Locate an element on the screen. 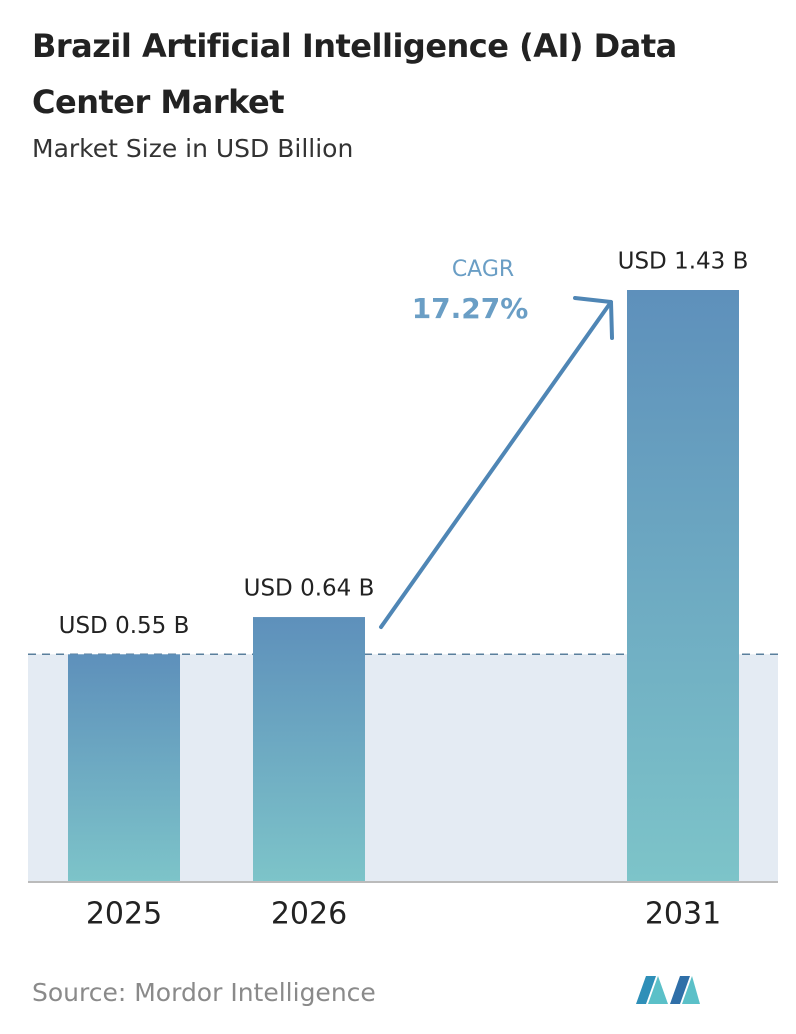 The height and width of the screenshot is (1034, 796). value-label: USD 0.64 B is located at coordinates (309, 589).